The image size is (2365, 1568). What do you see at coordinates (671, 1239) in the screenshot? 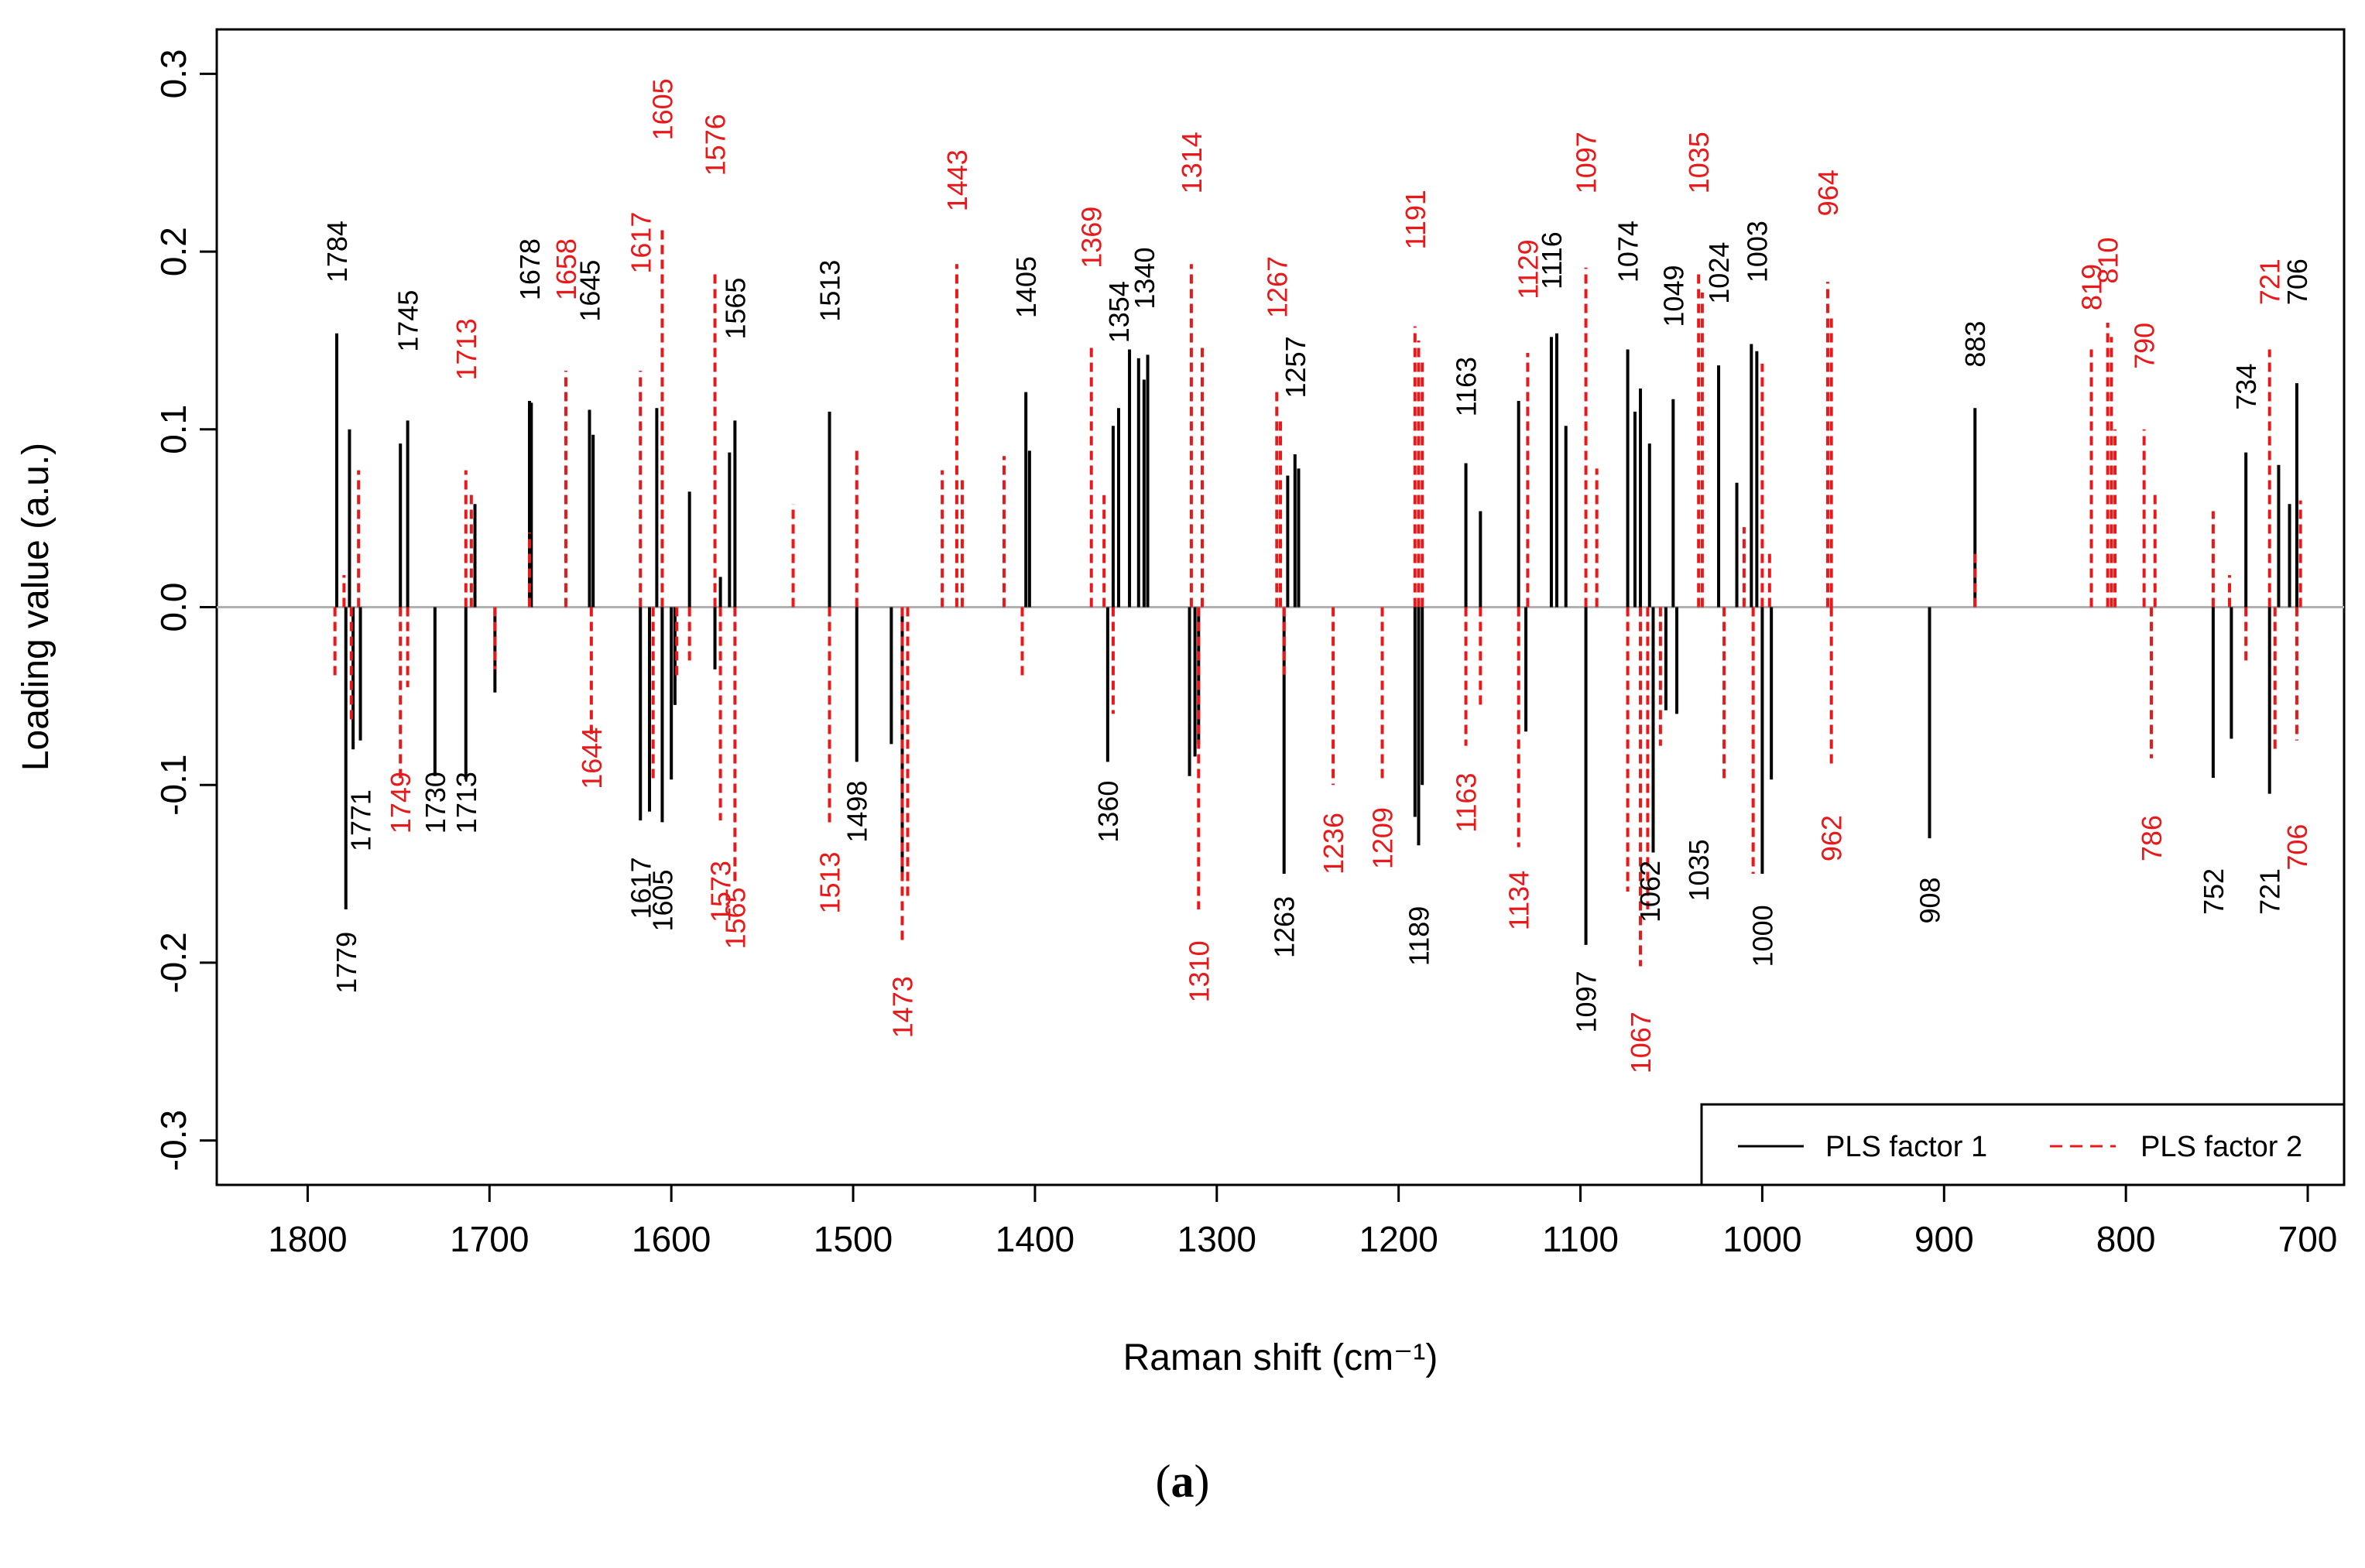
I see `x-tick-label: 1600` at bounding box center [671, 1239].